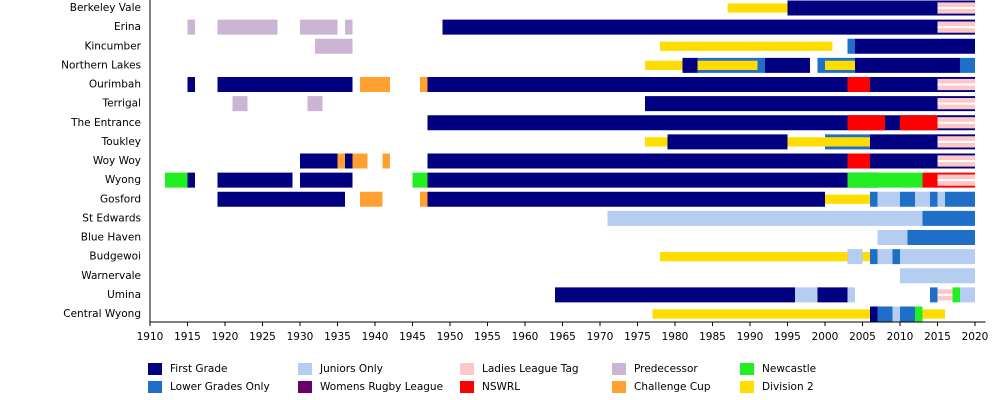 The height and width of the screenshot is (400, 1000). I want to click on x-tick-label: 1960, so click(525, 337).